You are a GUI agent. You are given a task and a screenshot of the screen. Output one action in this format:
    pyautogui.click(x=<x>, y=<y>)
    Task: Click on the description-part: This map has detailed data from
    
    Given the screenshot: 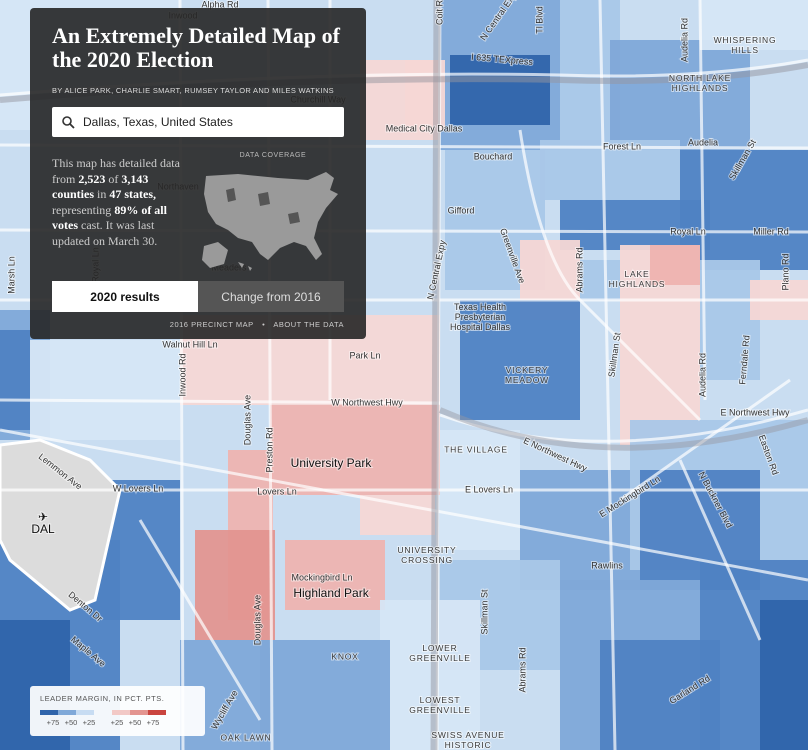 What is the action you would take?
    pyautogui.click(x=116, y=171)
    